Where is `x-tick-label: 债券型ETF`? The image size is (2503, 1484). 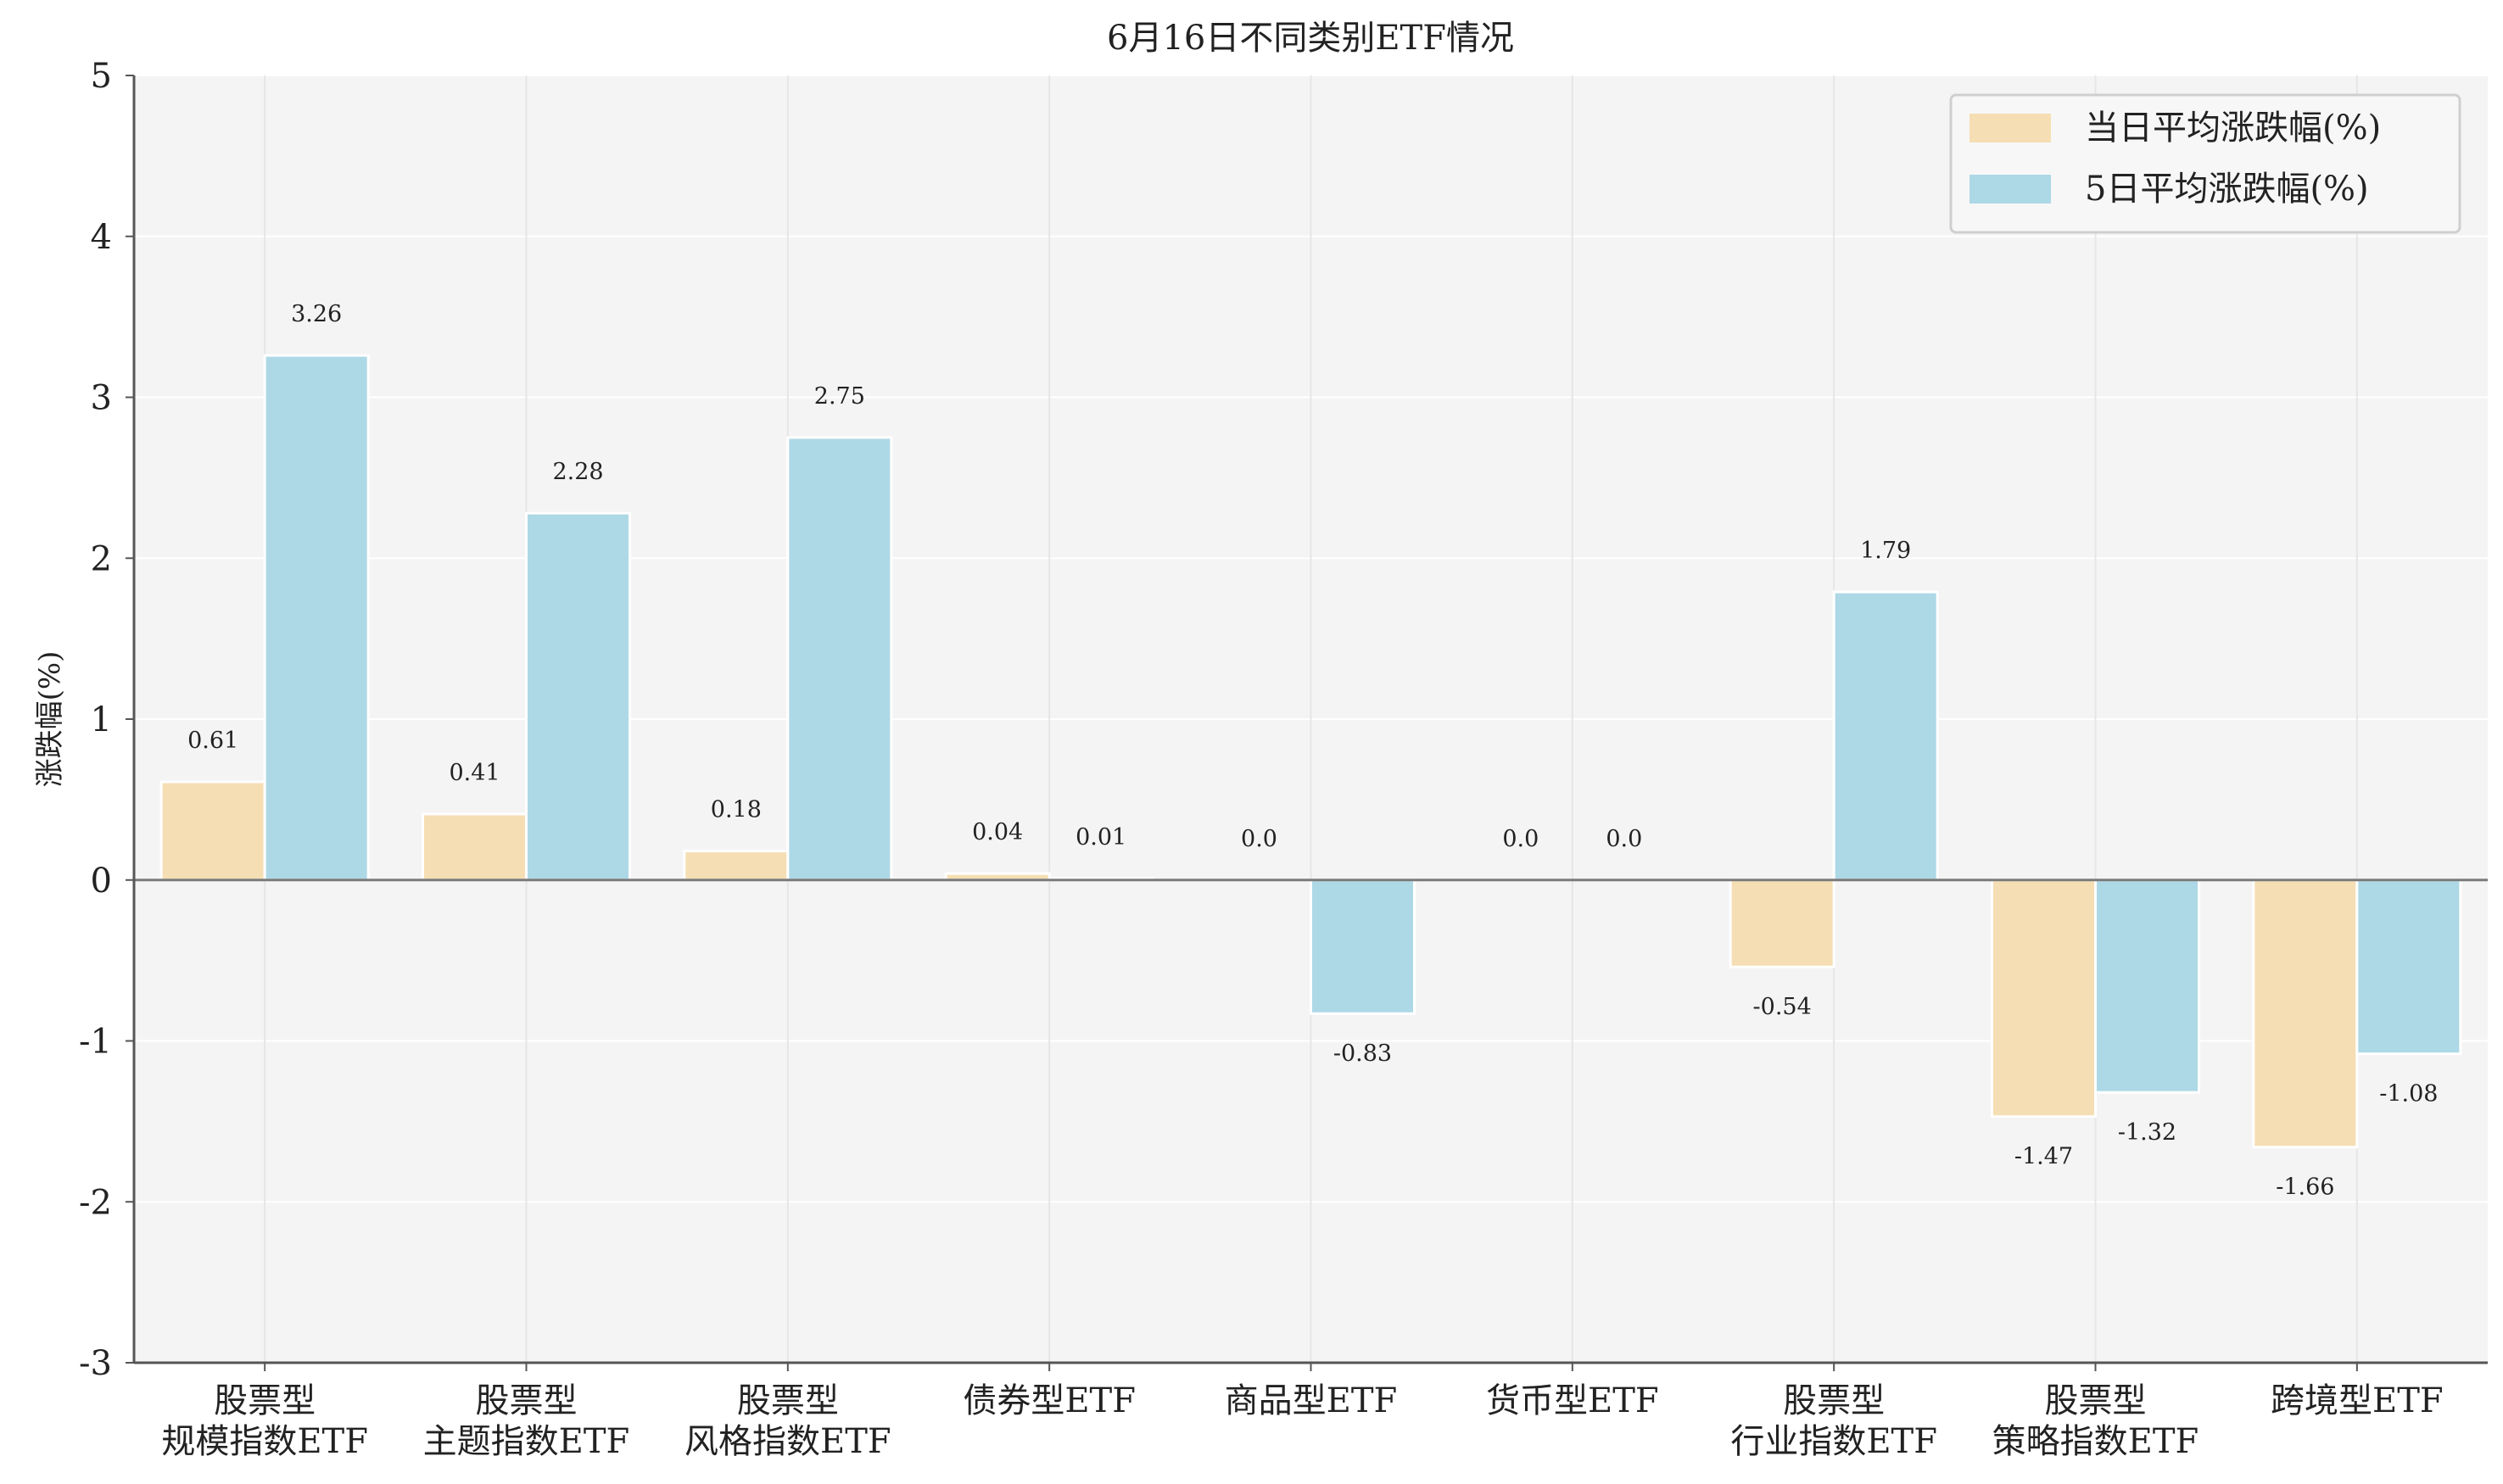 x-tick-label: 债券型ETF is located at coordinates (1049, 1401).